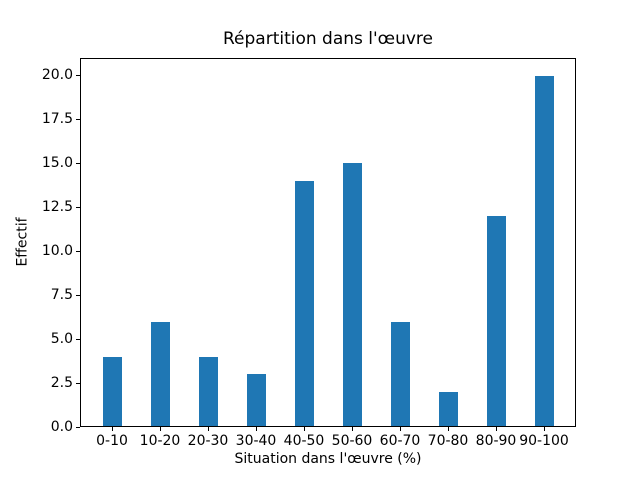  Describe the element at coordinates (327, 39) in the screenshot. I see `chart-title: Répartition dans l'œuvre` at that location.